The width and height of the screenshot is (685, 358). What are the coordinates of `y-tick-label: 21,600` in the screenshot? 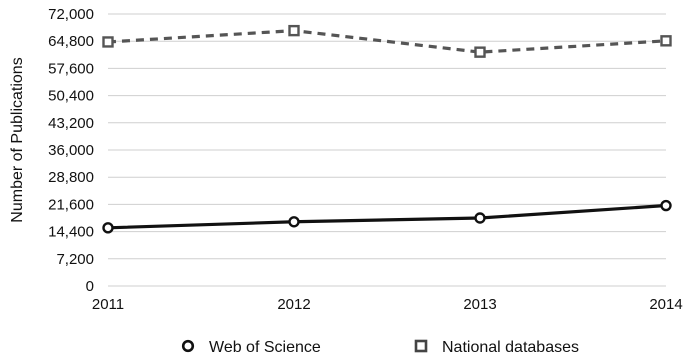 It's located at (71, 204).